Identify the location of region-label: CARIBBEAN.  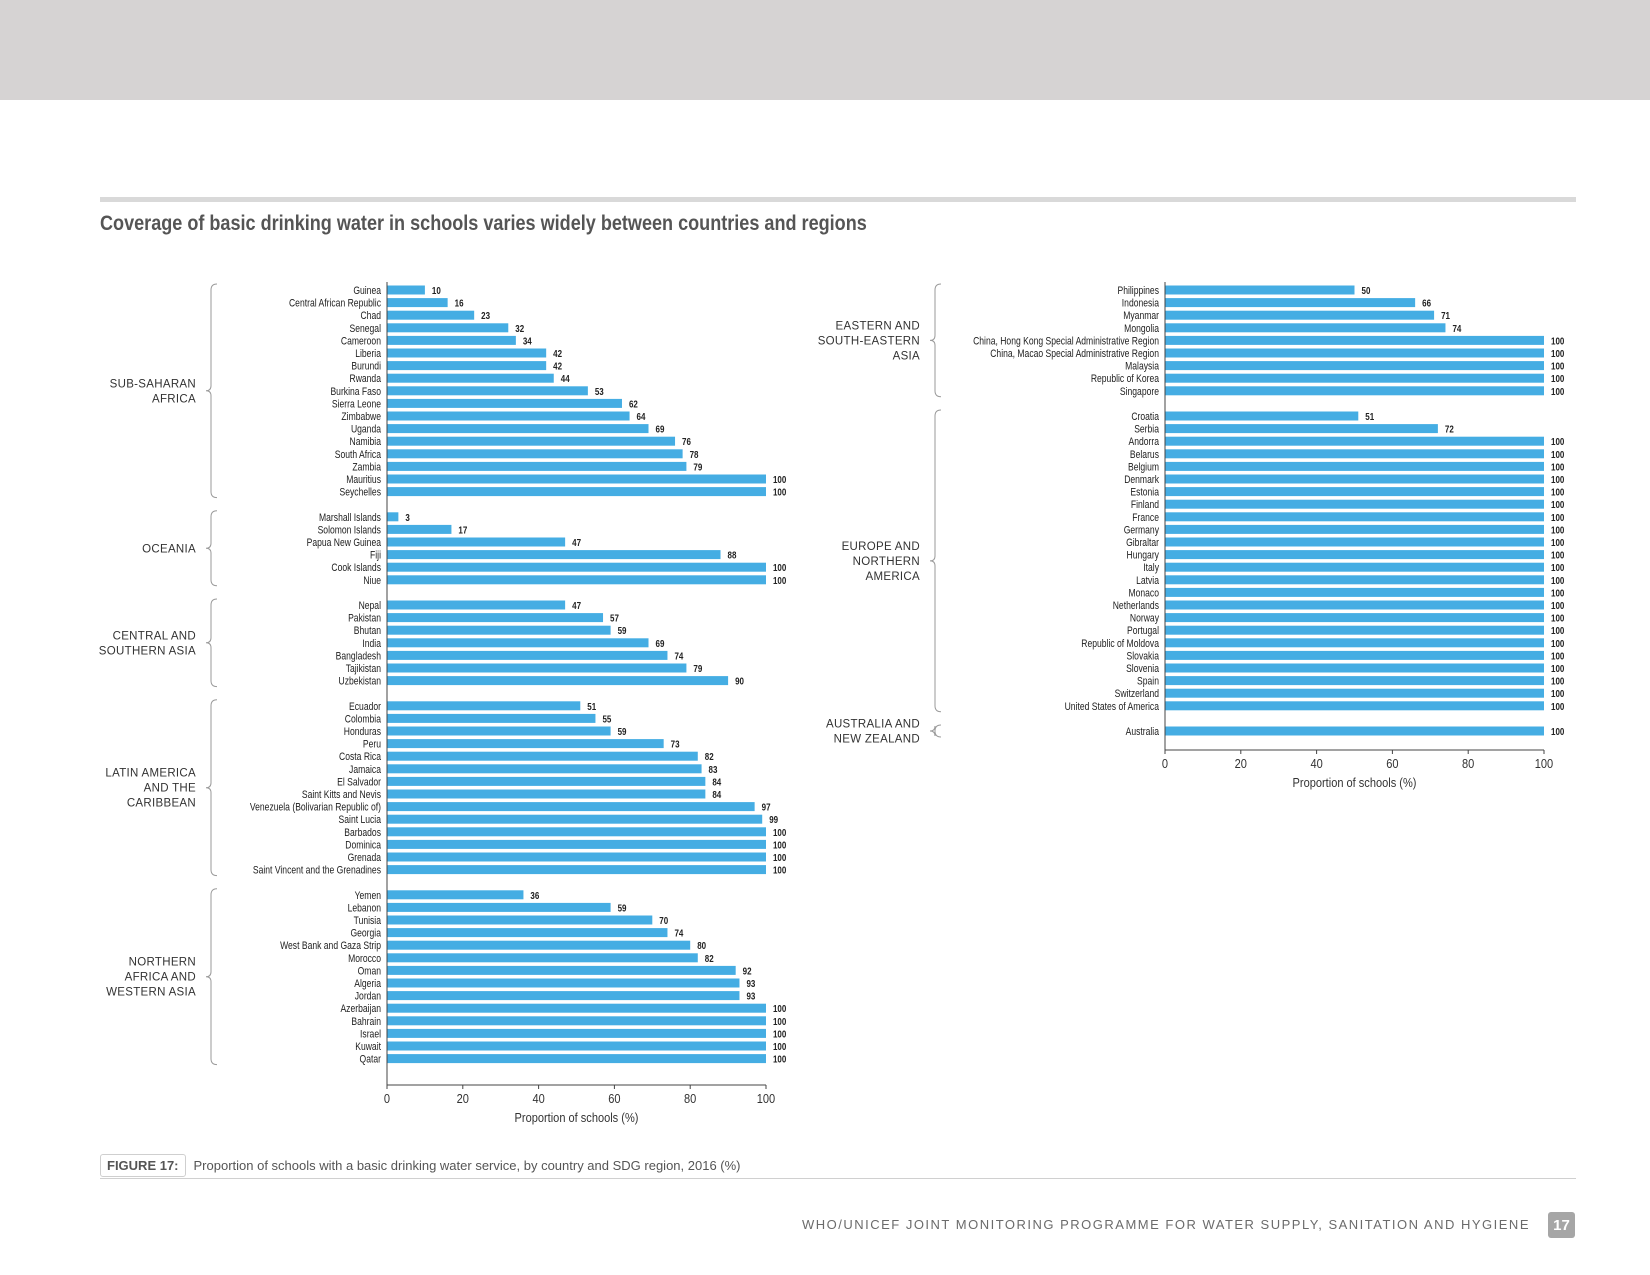
(161, 804).